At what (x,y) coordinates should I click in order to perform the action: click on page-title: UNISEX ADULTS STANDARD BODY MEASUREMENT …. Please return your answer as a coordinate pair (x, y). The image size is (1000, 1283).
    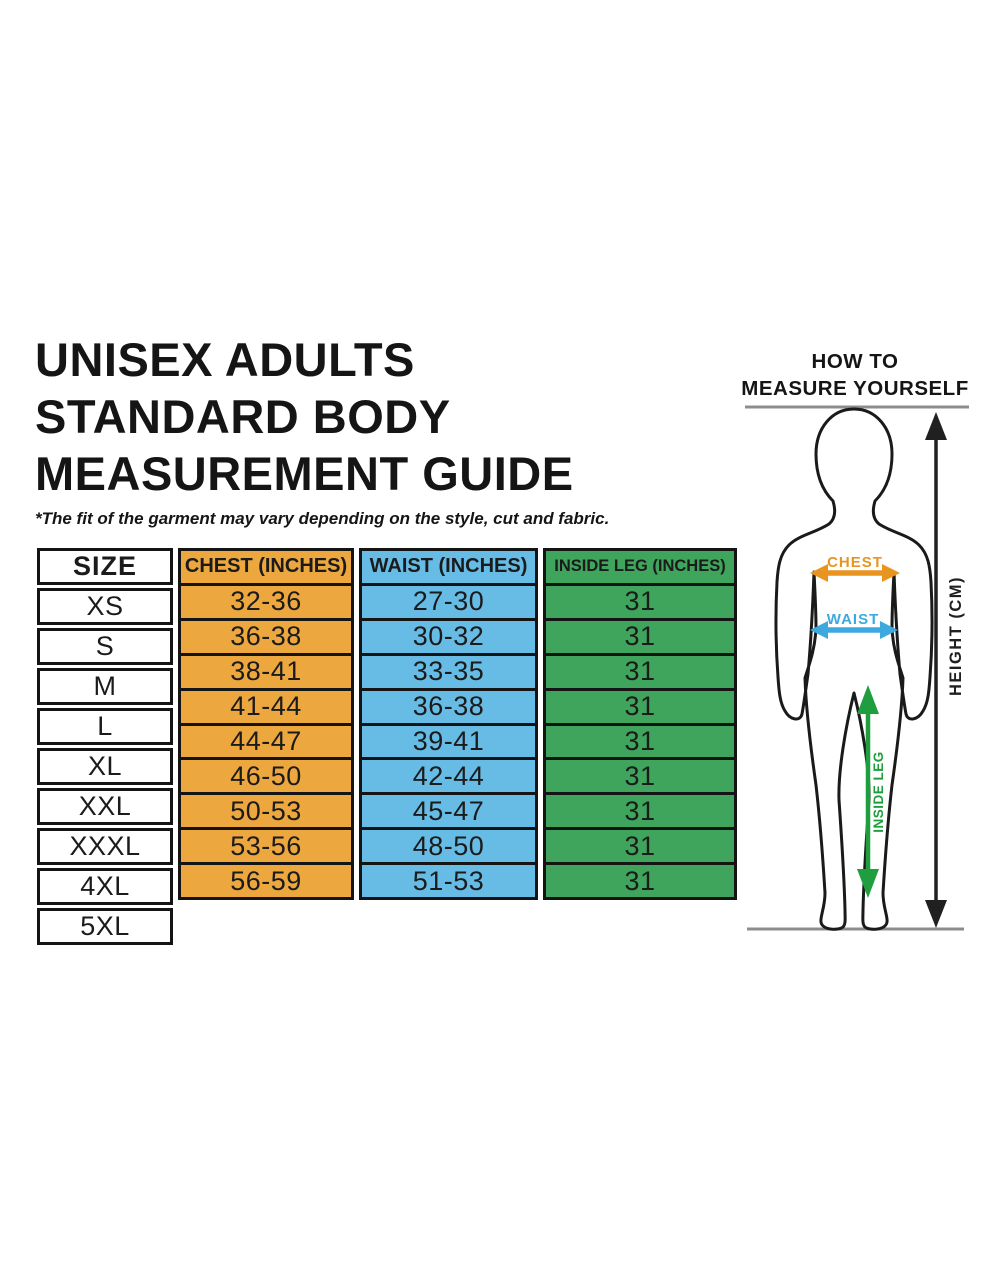
    Looking at the image, I should click on (385, 416).